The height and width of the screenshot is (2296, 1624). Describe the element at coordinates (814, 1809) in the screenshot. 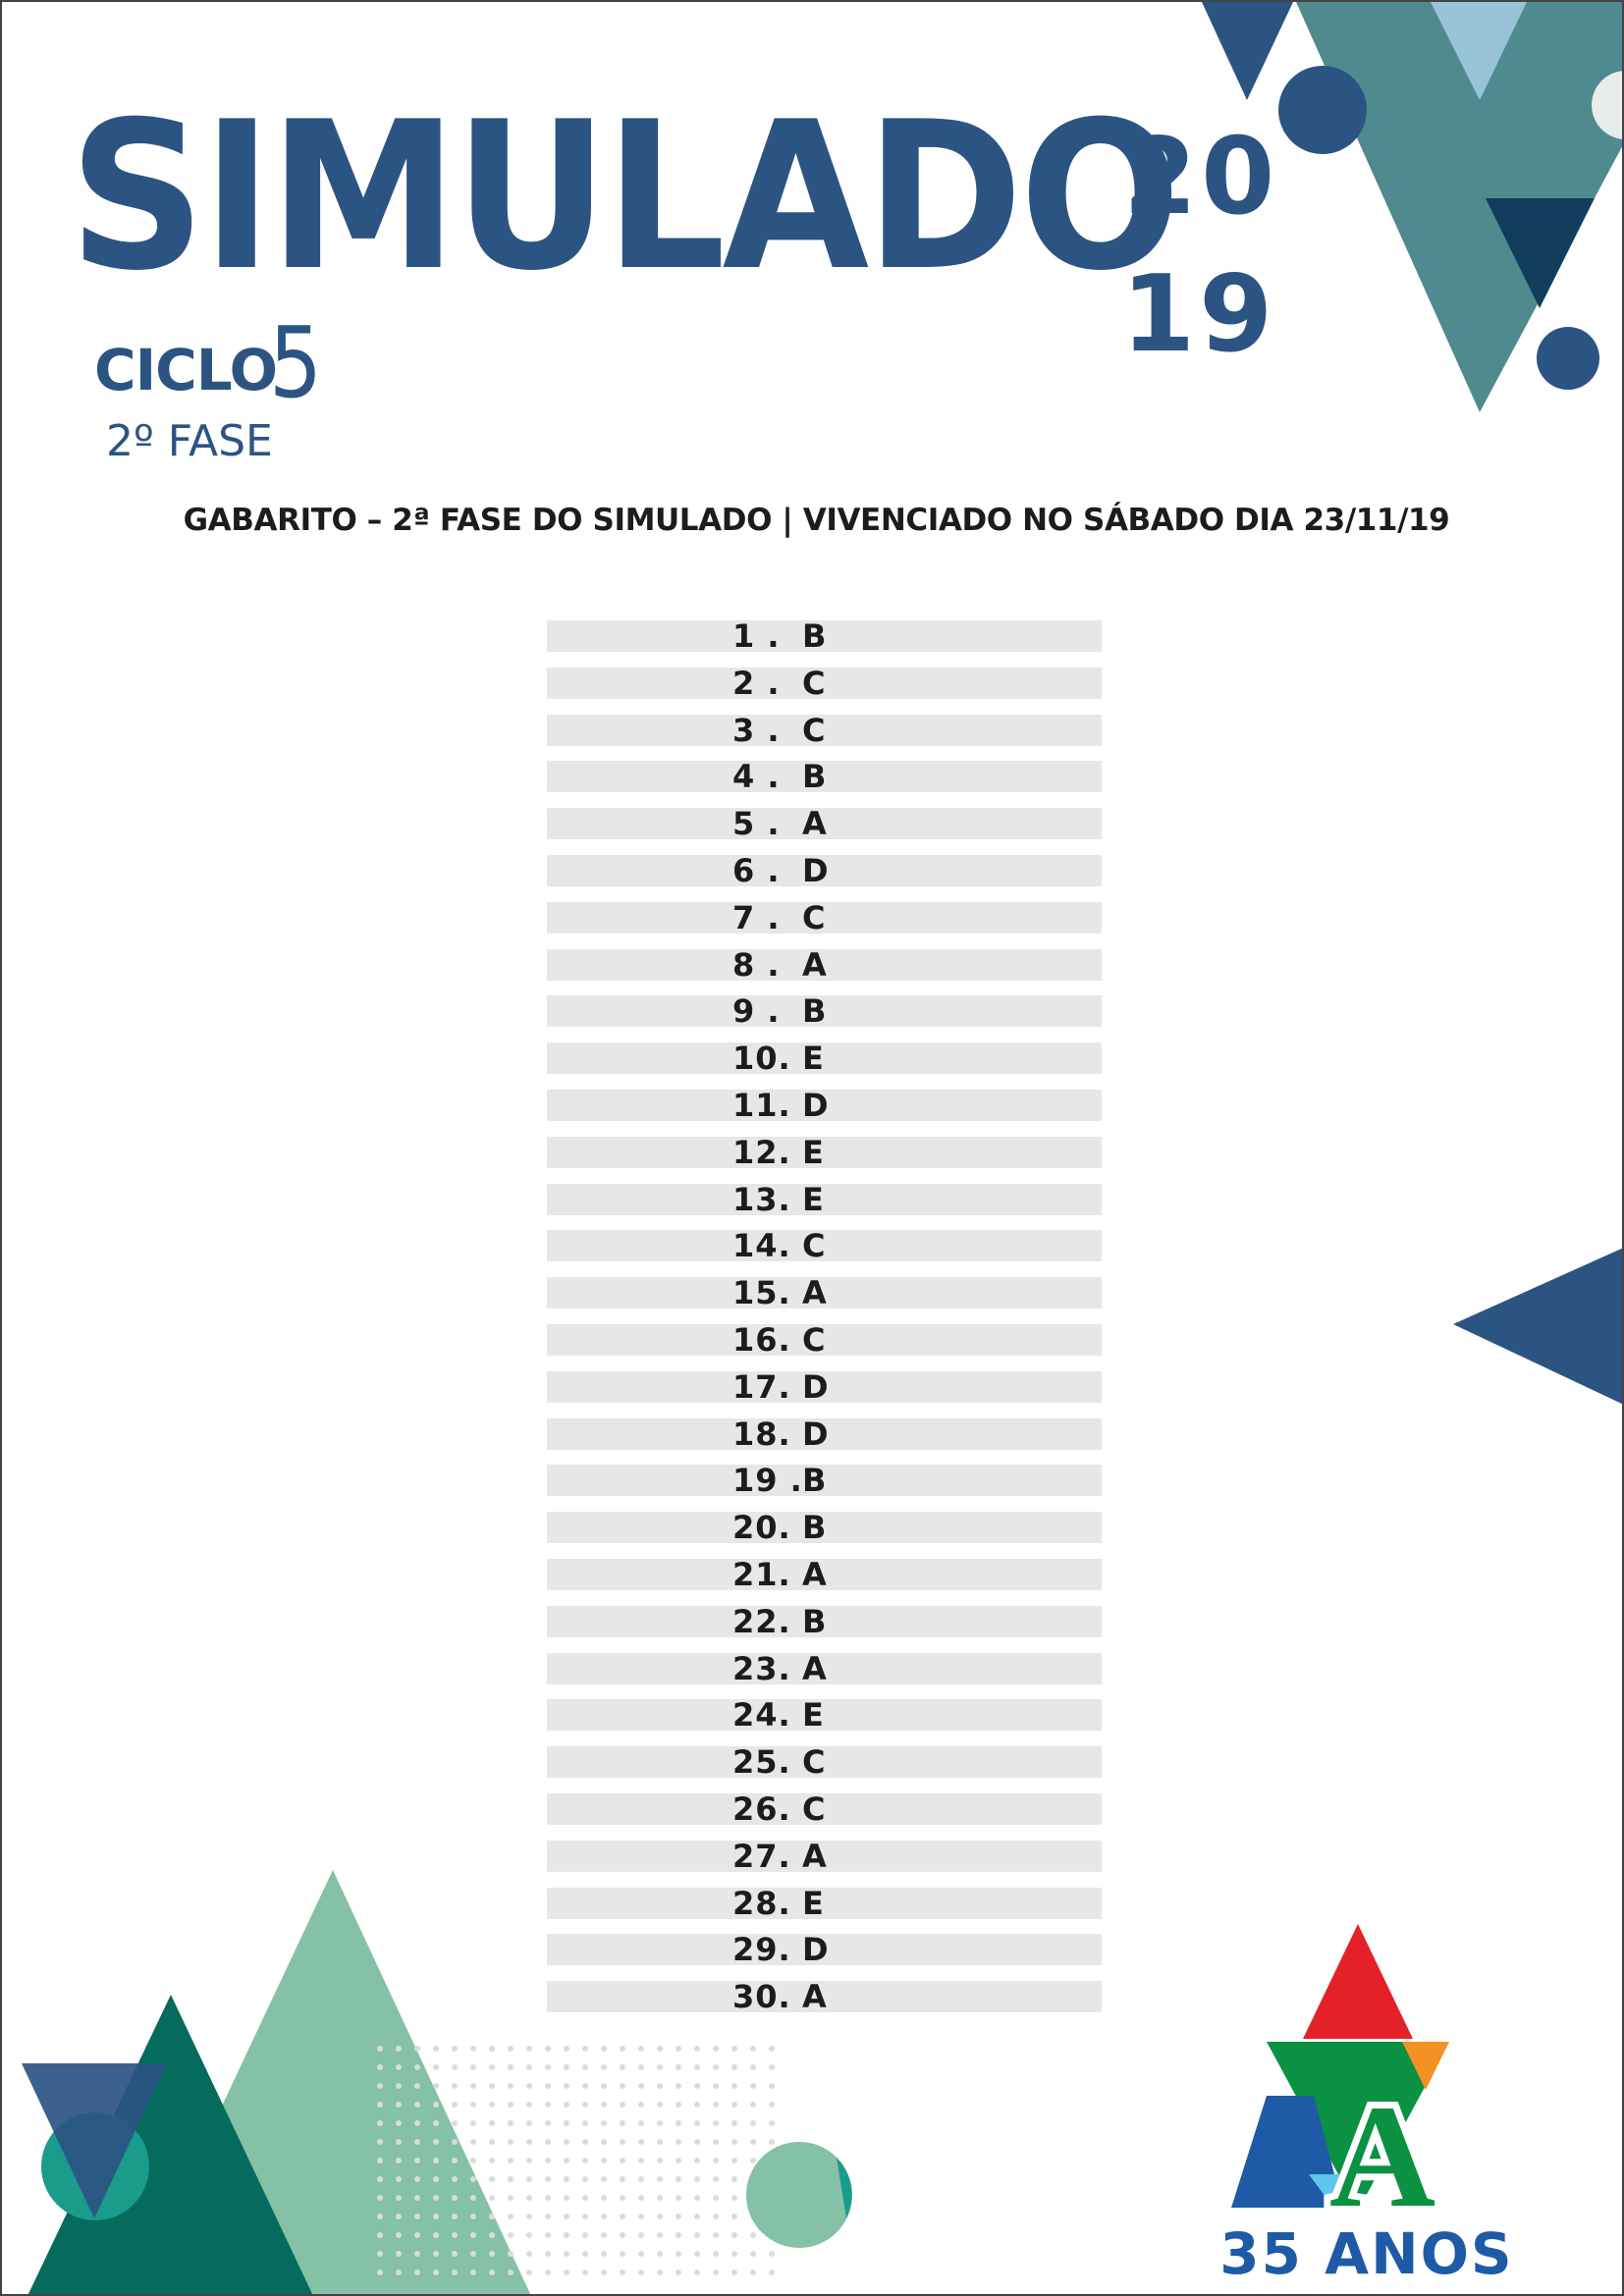

I see `answer-letter: C` at that location.